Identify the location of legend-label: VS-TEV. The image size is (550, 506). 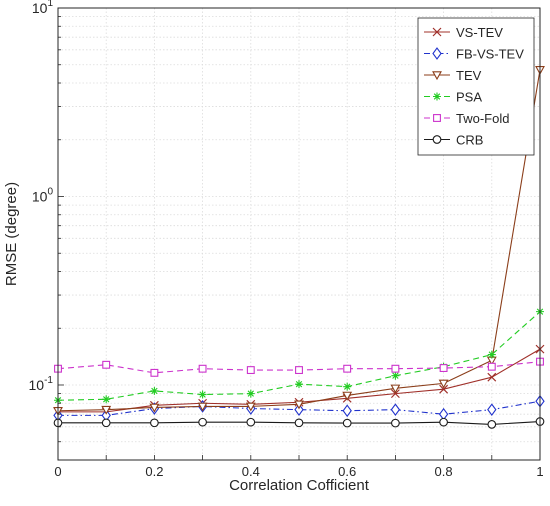
(479, 32).